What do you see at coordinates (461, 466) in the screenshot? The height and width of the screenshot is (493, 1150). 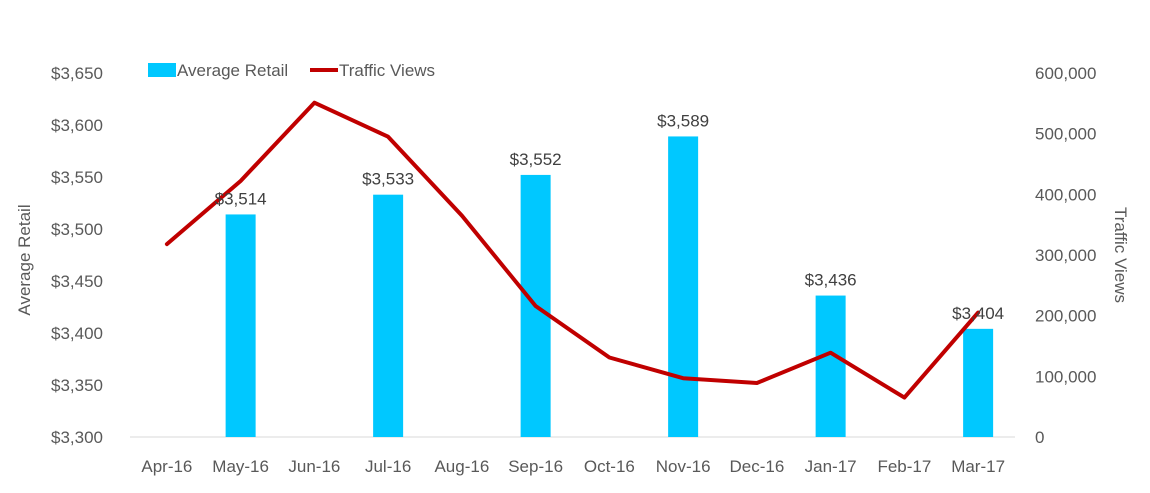 I see `x-tick-label: Aug-16` at bounding box center [461, 466].